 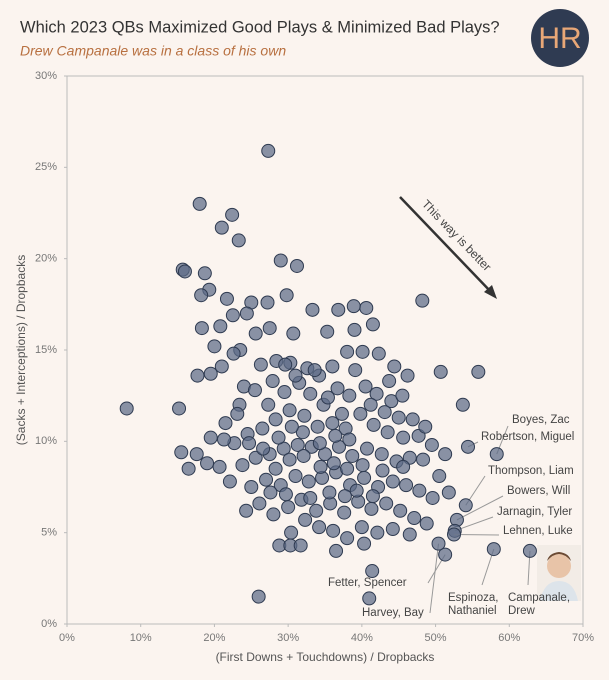 I want to click on leader-line, so click(x=476, y=534).